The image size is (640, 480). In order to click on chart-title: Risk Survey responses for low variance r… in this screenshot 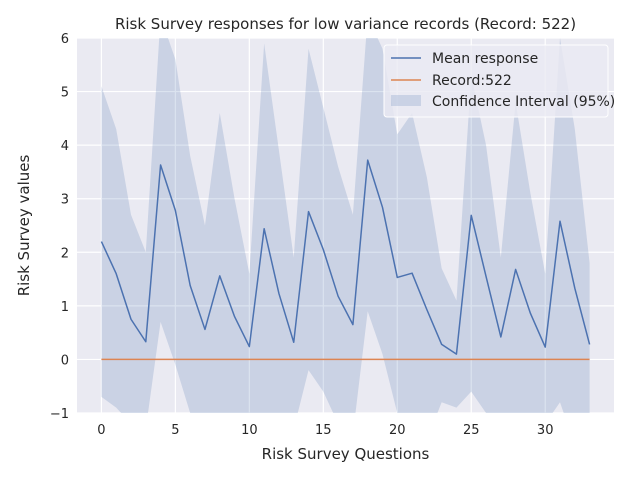, I will do `click(345, 24)`.